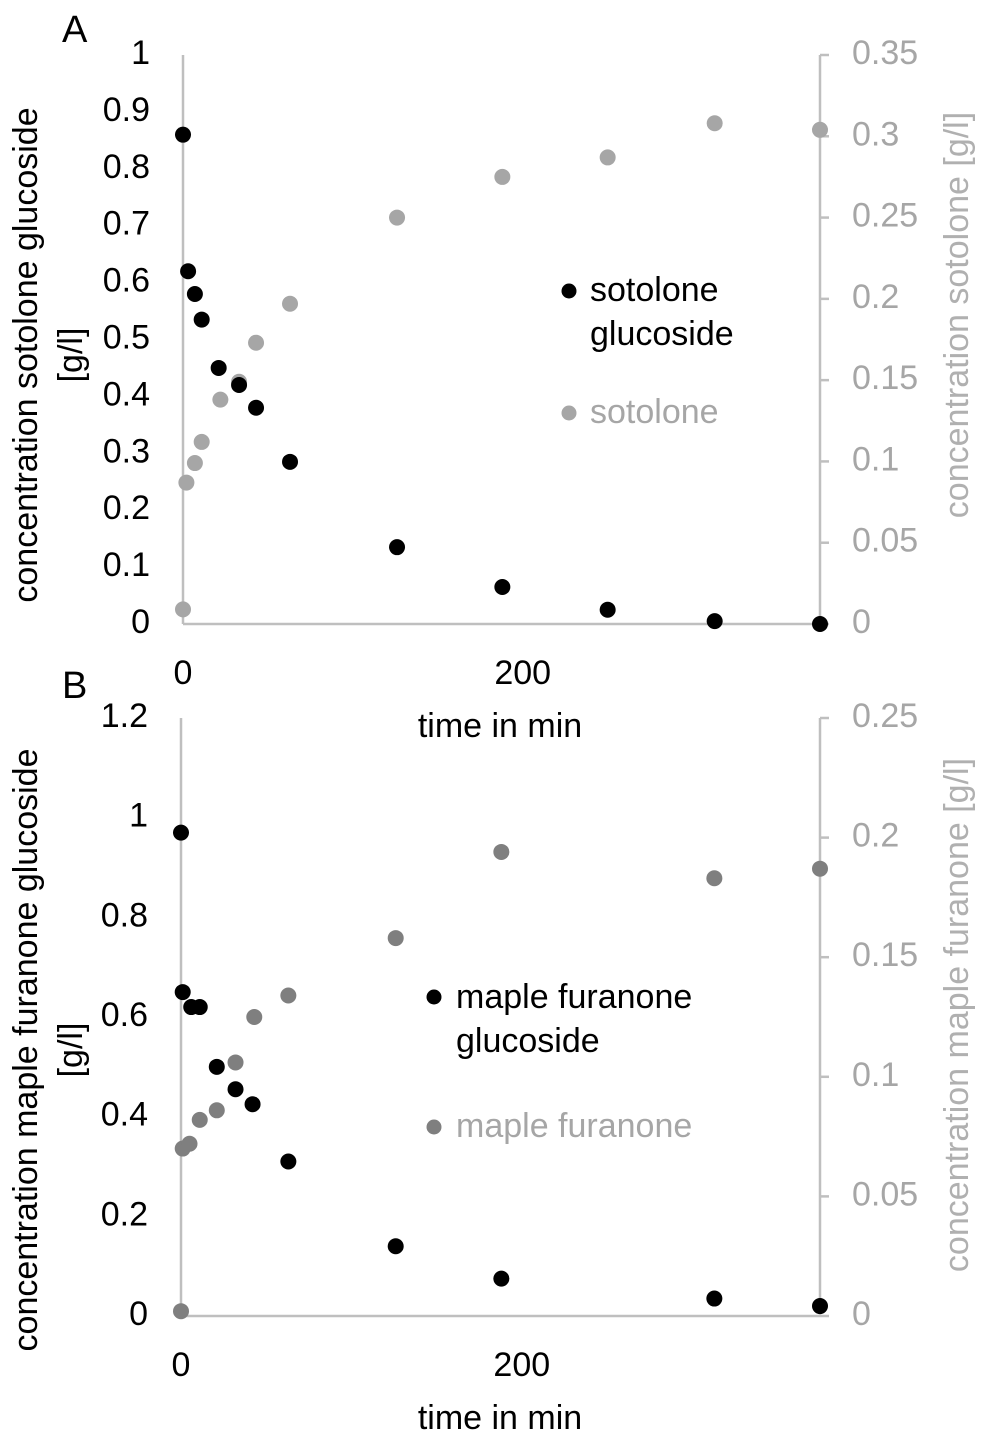 The image size is (988, 1432). What do you see at coordinates (75, 30) in the screenshot?
I see `panel-label: A` at bounding box center [75, 30].